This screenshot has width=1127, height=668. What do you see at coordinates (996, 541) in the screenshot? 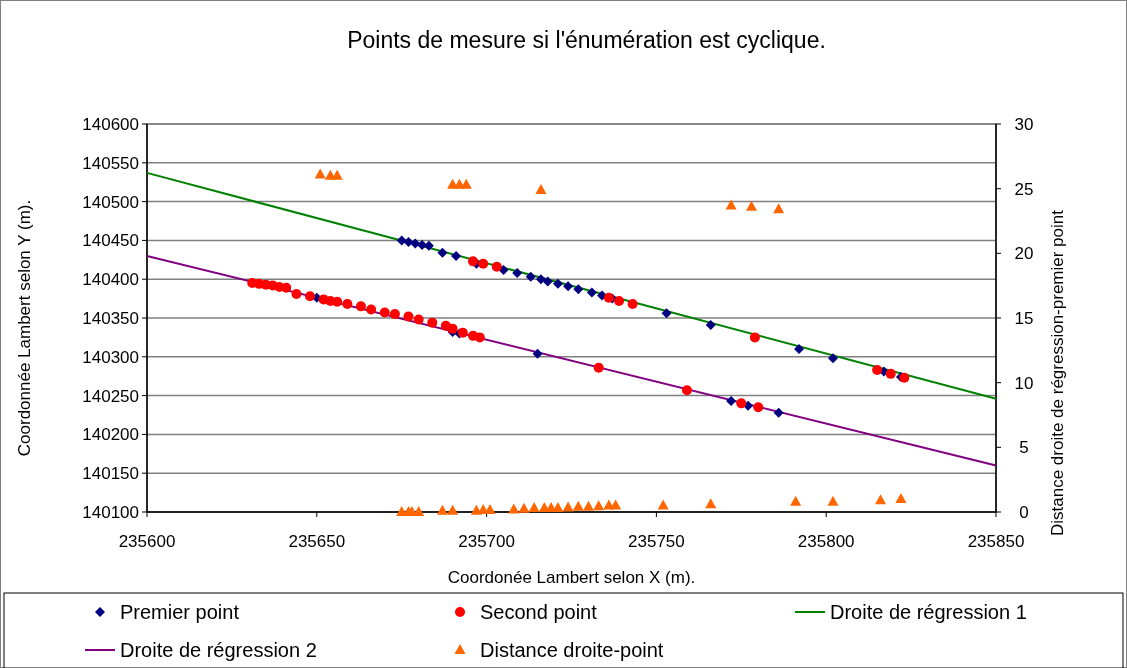
I see `x-tick-label: 235850` at bounding box center [996, 541].